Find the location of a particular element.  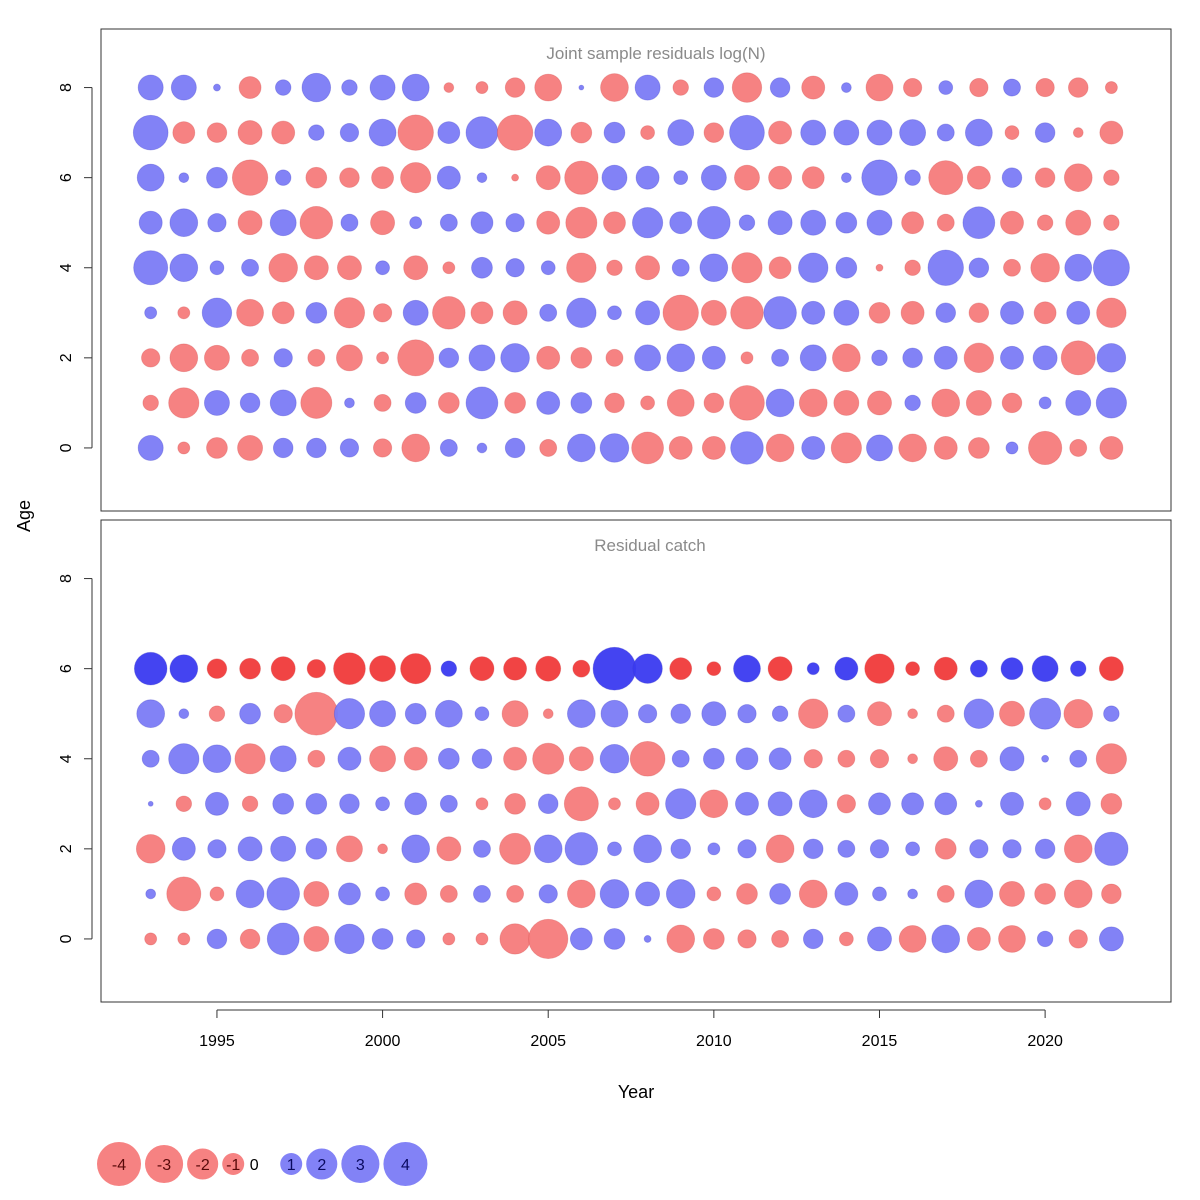

y-tick-label: 2 is located at coordinates (66, 357).